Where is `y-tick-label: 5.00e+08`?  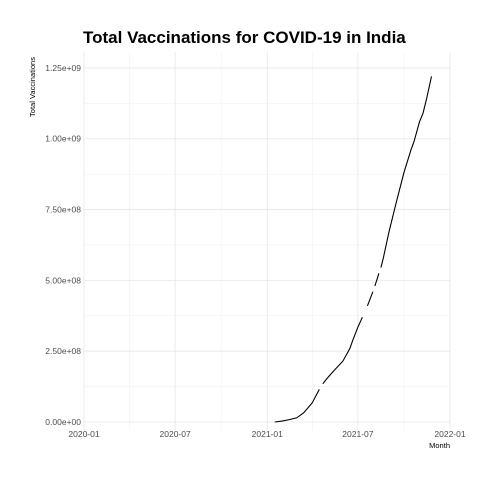
y-tick-label: 5.00e+08 is located at coordinates (63, 280).